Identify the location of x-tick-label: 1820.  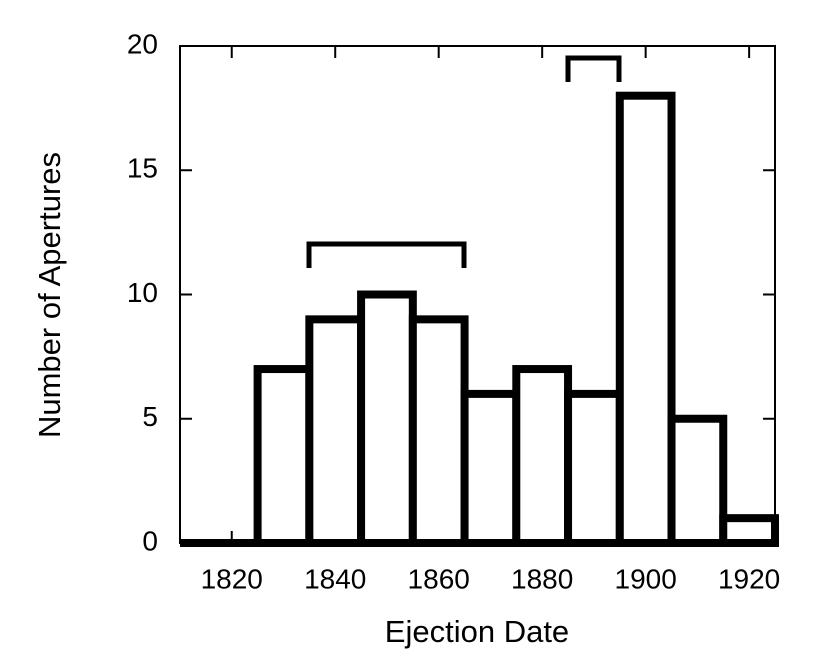
(232, 578).